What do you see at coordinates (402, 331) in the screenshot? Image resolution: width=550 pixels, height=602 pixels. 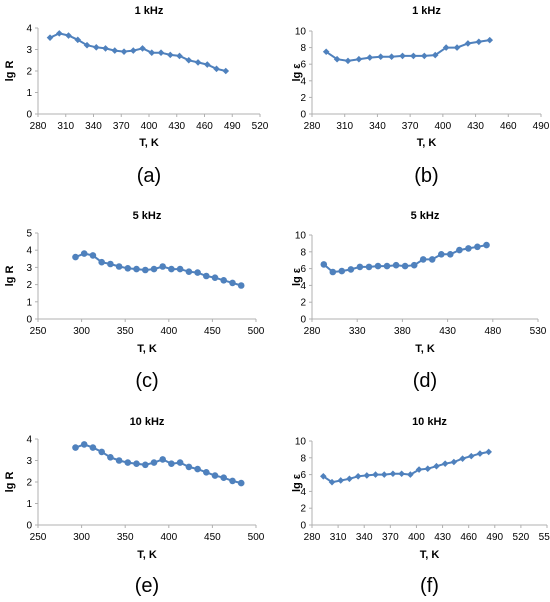 I see `x-tick-label: 380` at bounding box center [402, 331].